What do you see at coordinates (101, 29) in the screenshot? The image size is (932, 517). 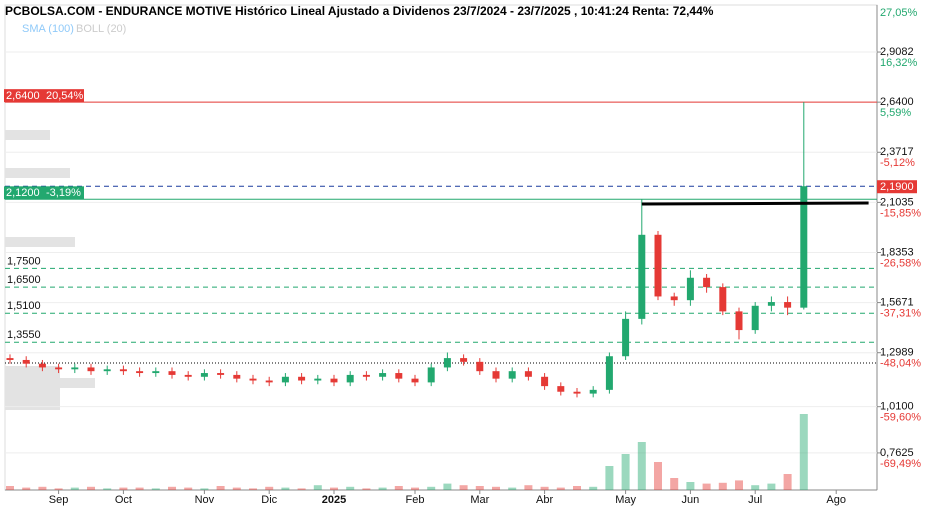 I see `legend-item: BOLL (20)` at bounding box center [101, 29].